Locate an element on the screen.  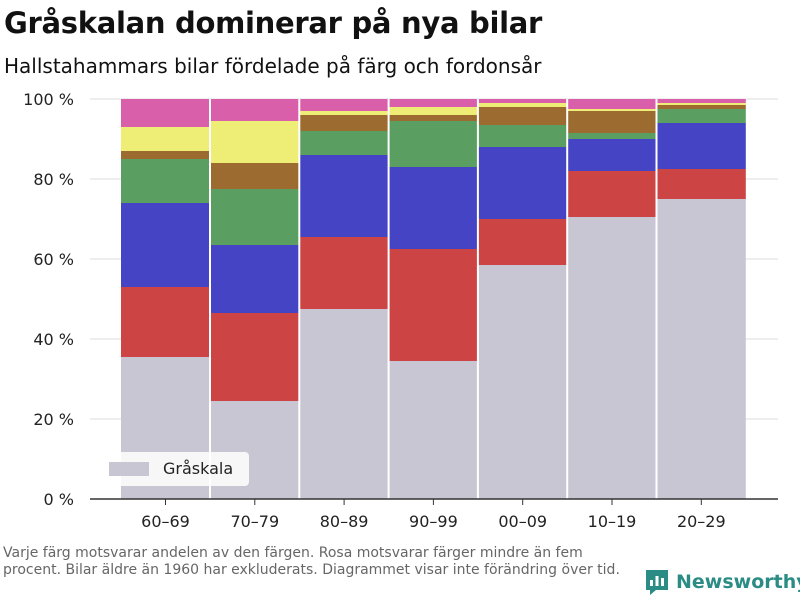
x-tick-label: 70–79 is located at coordinates (254, 521).